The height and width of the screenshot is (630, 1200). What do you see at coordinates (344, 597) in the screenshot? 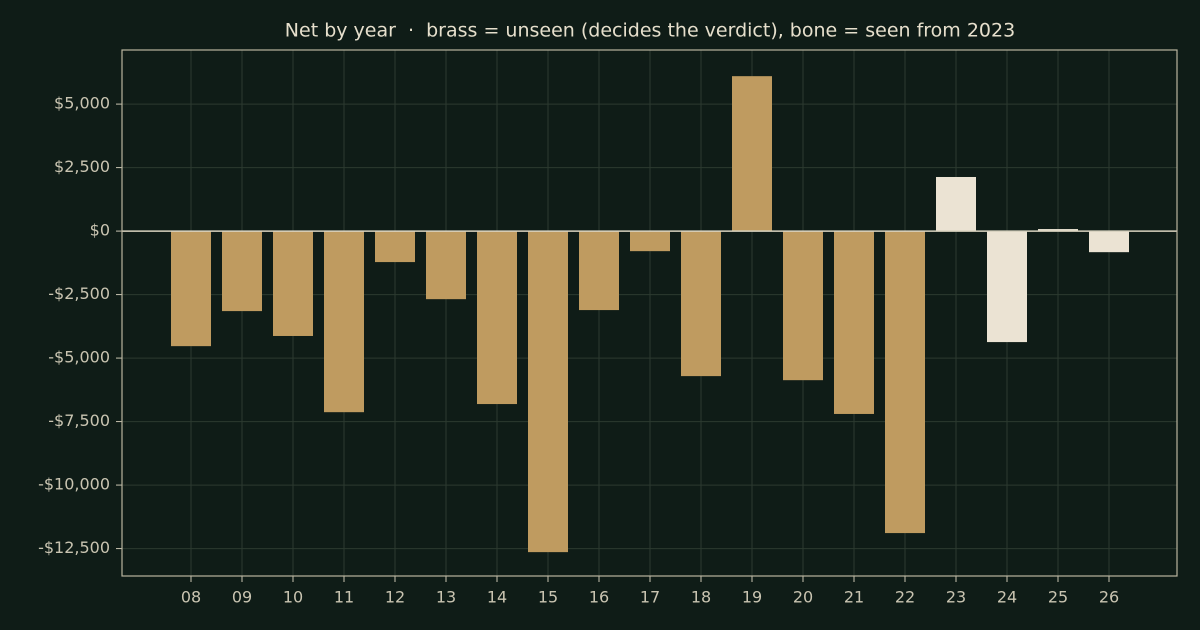
I see `x-tick-label: 11` at bounding box center [344, 597].